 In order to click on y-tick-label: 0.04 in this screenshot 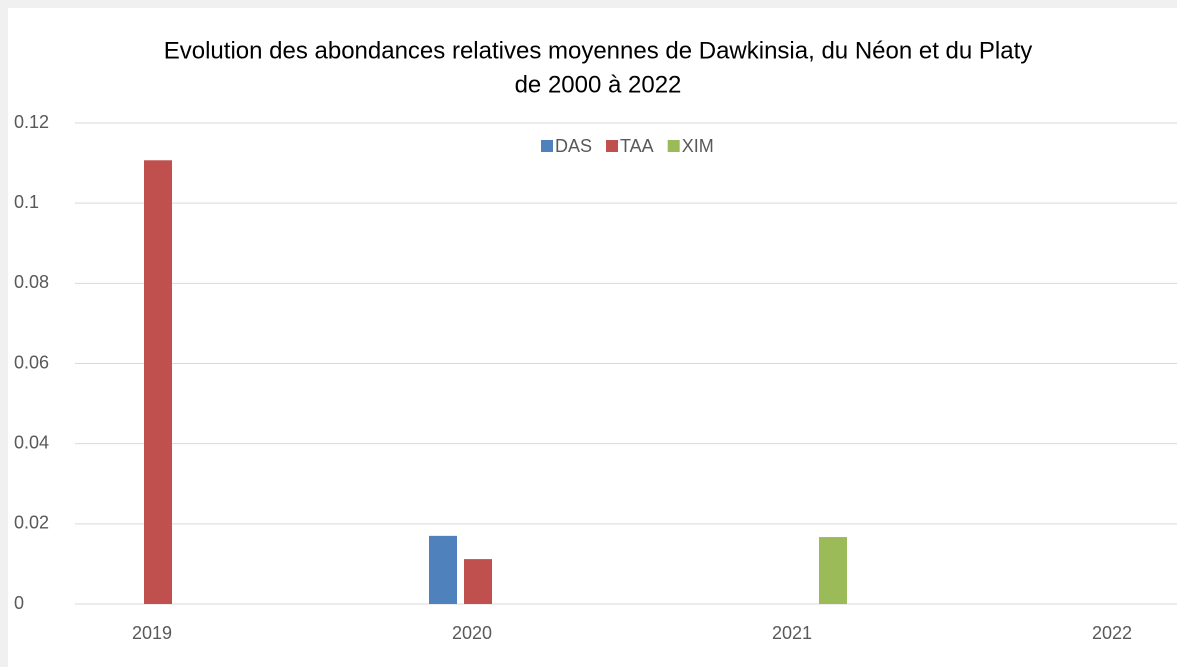, I will do `click(31, 442)`.